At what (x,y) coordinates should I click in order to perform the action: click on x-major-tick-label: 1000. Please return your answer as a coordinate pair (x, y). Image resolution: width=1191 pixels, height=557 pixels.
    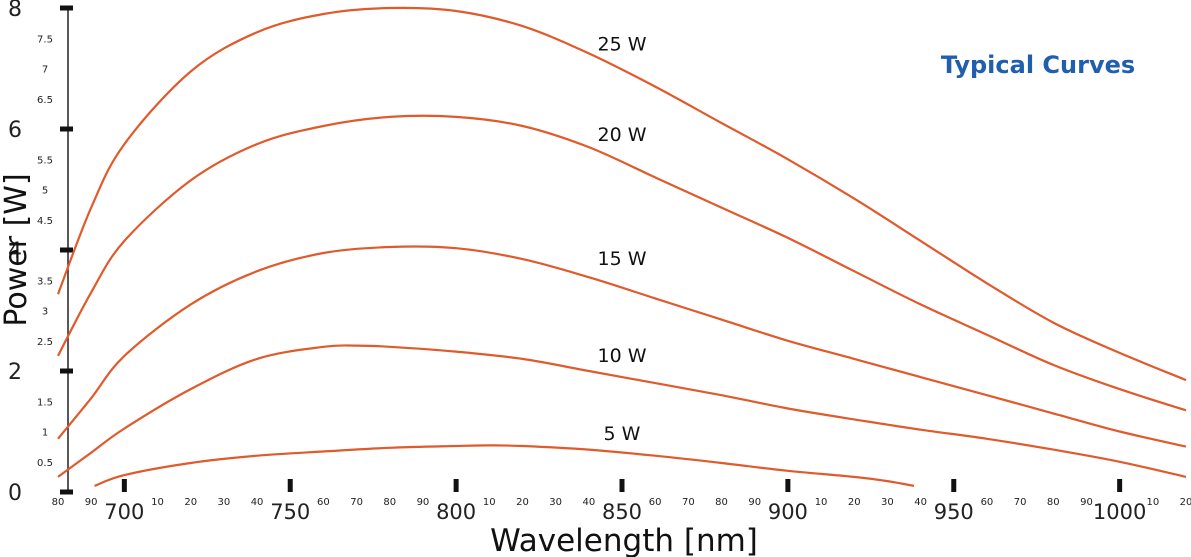
    Looking at the image, I should click on (1119, 512).